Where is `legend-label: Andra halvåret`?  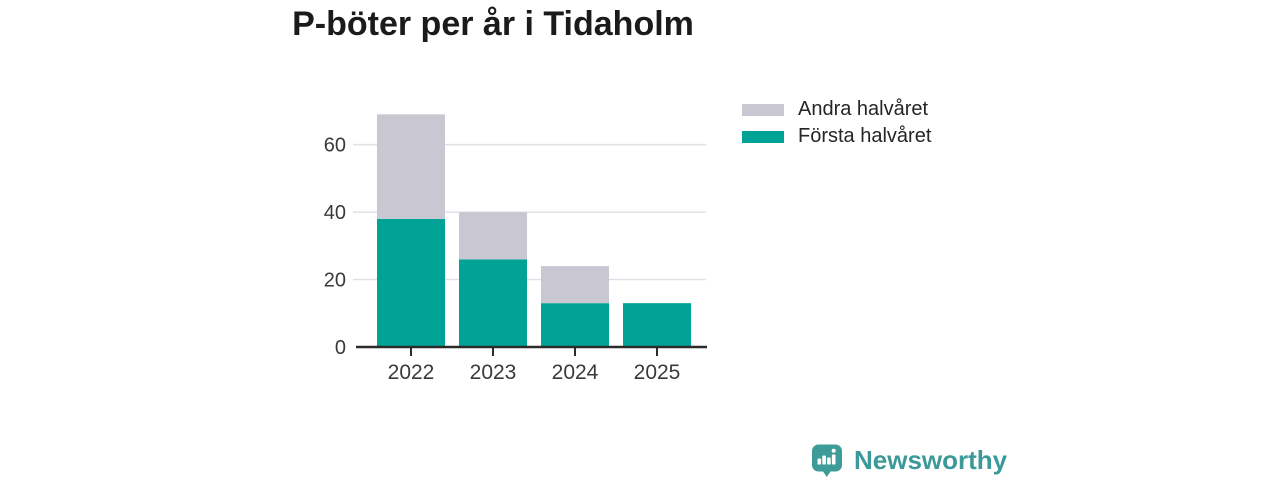 legend-label: Andra halvåret is located at coordinates (863, 109).